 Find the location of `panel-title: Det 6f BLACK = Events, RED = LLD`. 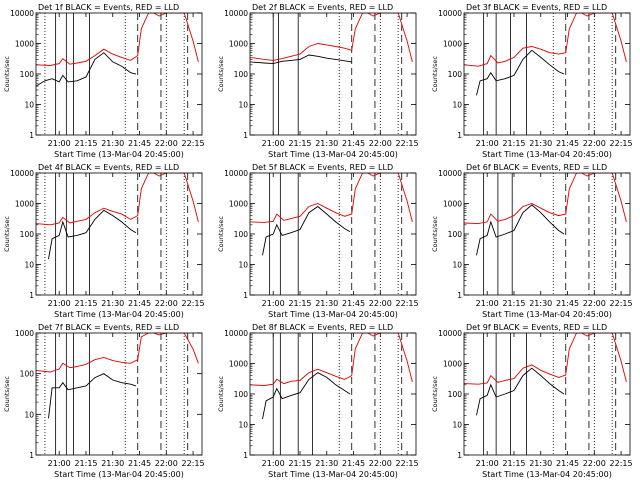

panel-title: Det 6f BLACK = Events, RED = LLD is located at coordinates (536, 167).